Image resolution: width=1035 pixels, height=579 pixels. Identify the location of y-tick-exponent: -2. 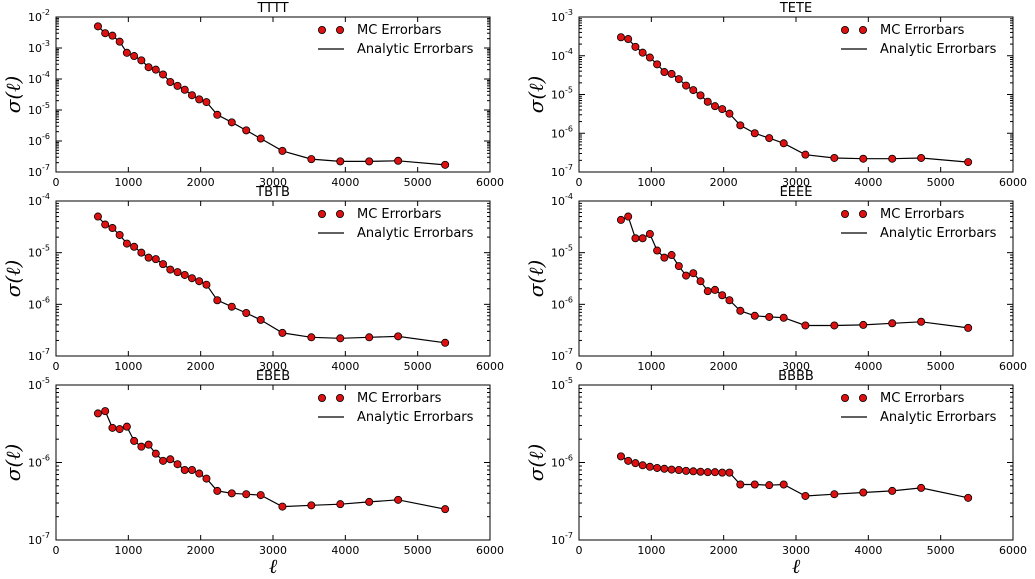
(46, 12).